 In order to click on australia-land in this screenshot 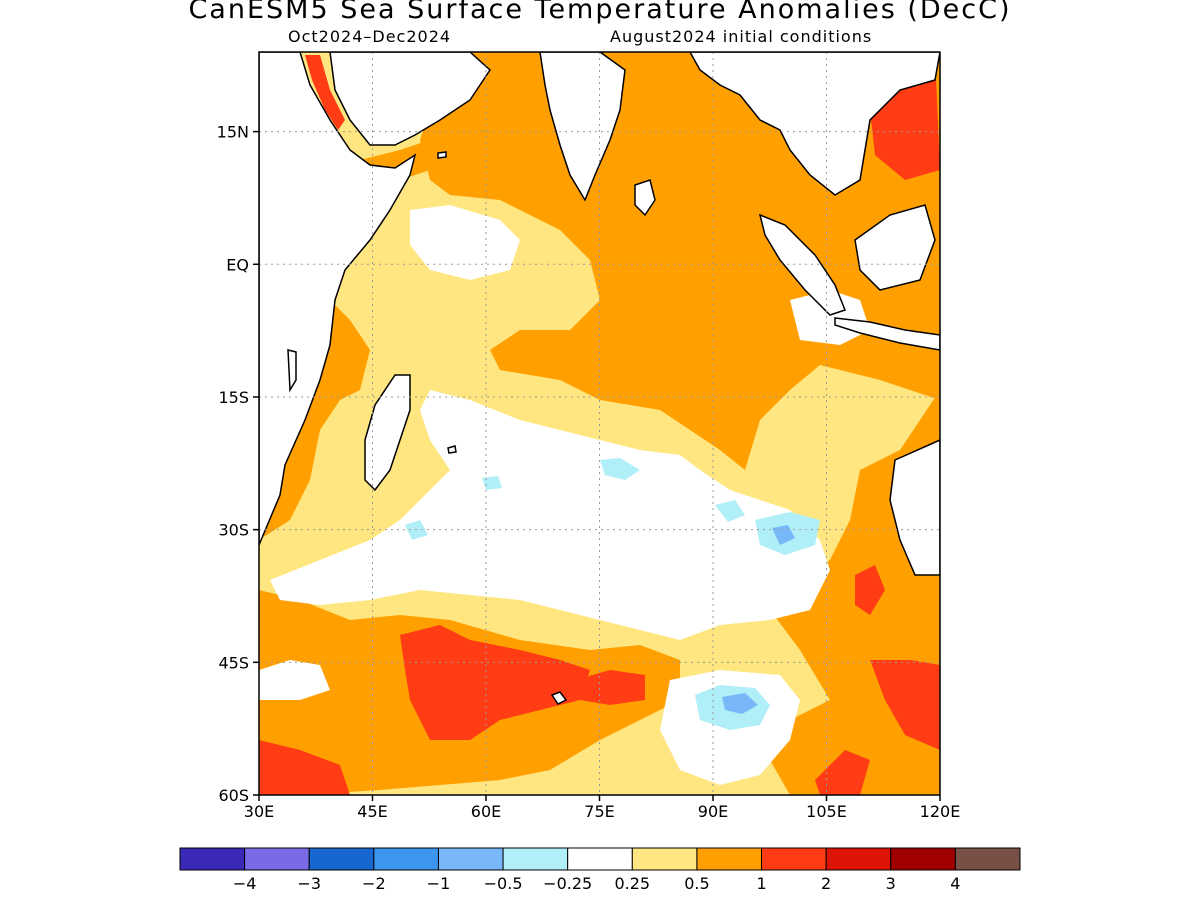, I will do `click(914, 507)`.